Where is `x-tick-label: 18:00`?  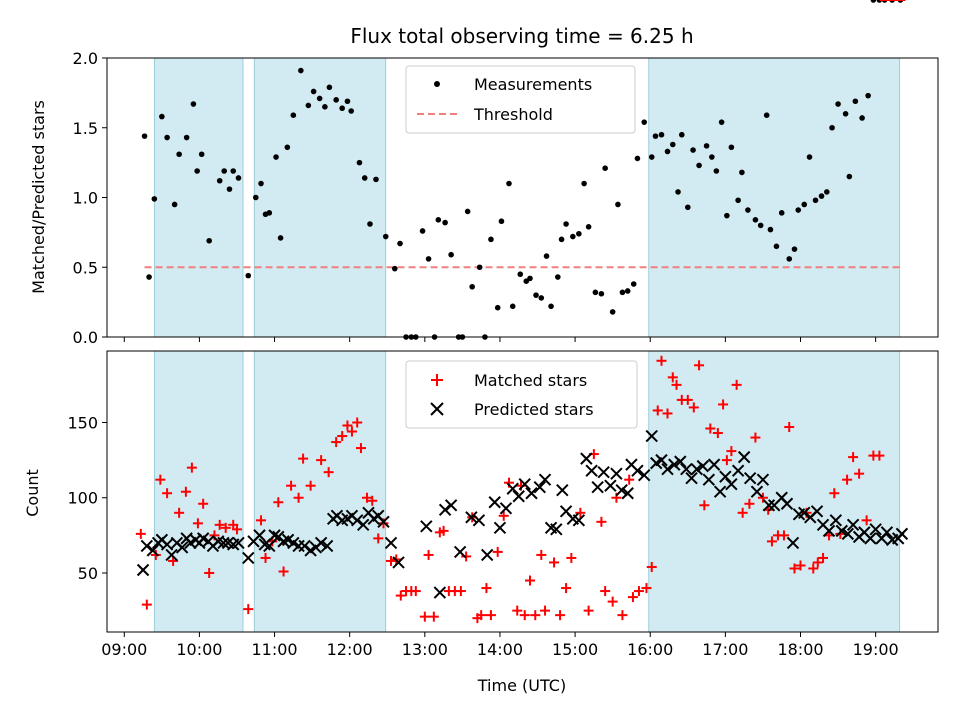 x-tick-label: 18:00 is located at coordinates (800, 649).